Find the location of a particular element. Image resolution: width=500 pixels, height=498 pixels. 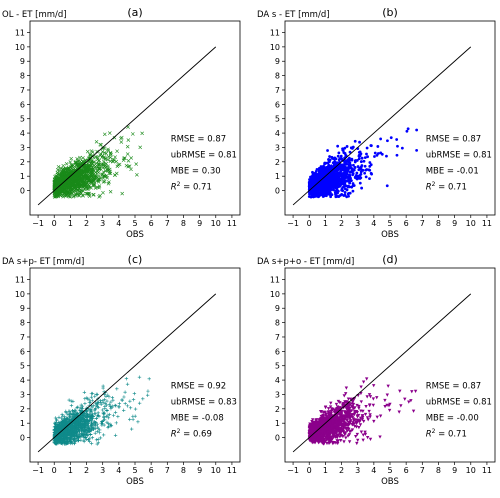

stat-annotation: MBE = -0.08 is located at coordinates (197, 419).